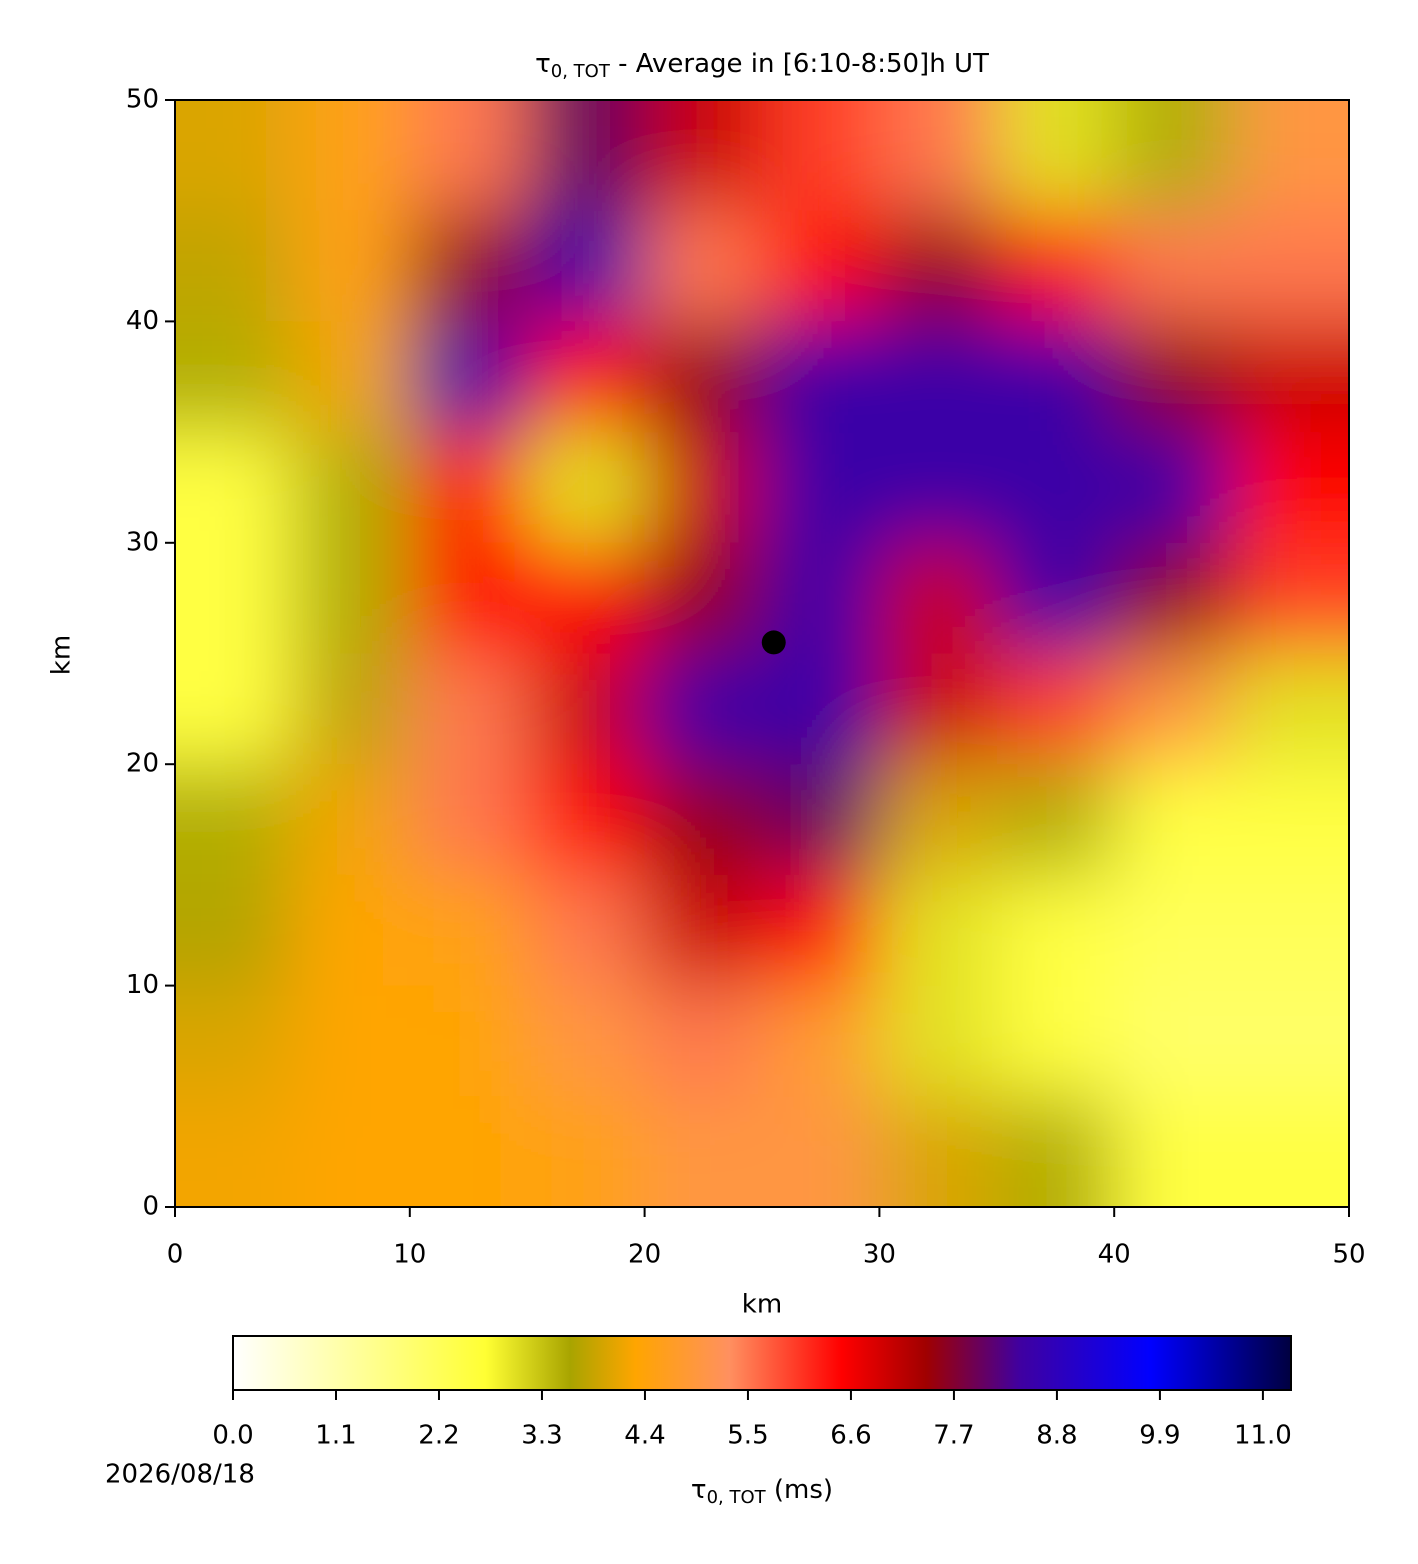  Describe the element at coordinates (644, 1436) in the screenshot. I see `colorbar-tick-label: 4.4` at that location.